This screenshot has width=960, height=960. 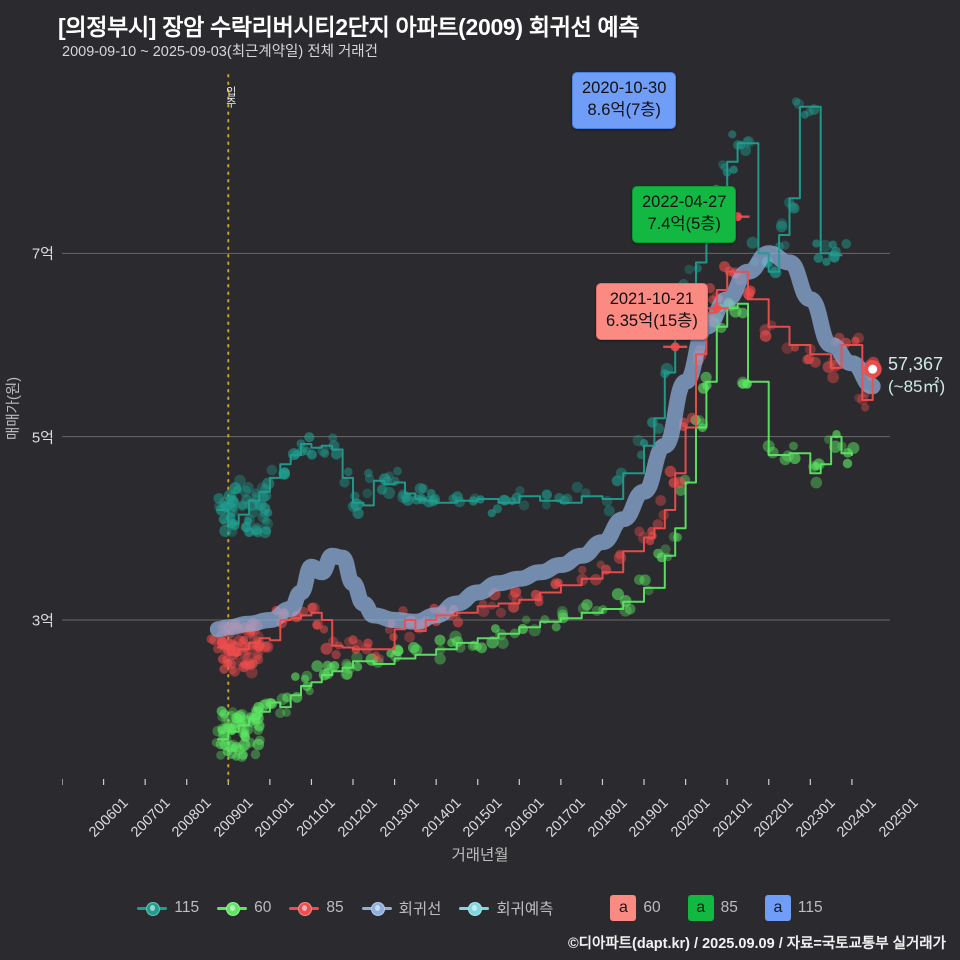 I want to click on swatch-60: a 60, so click(x=631, y=908).